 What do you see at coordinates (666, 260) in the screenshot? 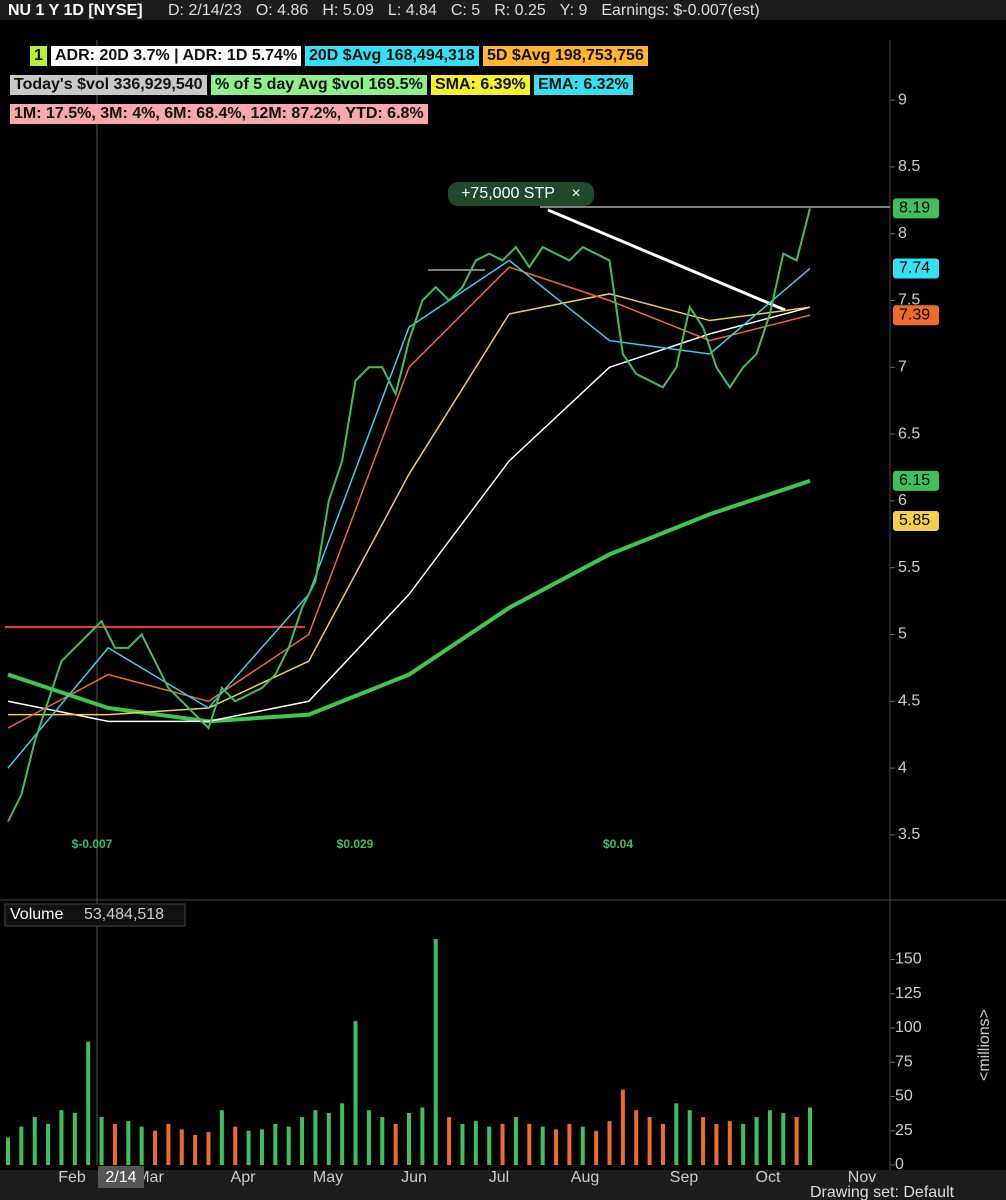
I see `trend-line` at bounding box center [666, 260].